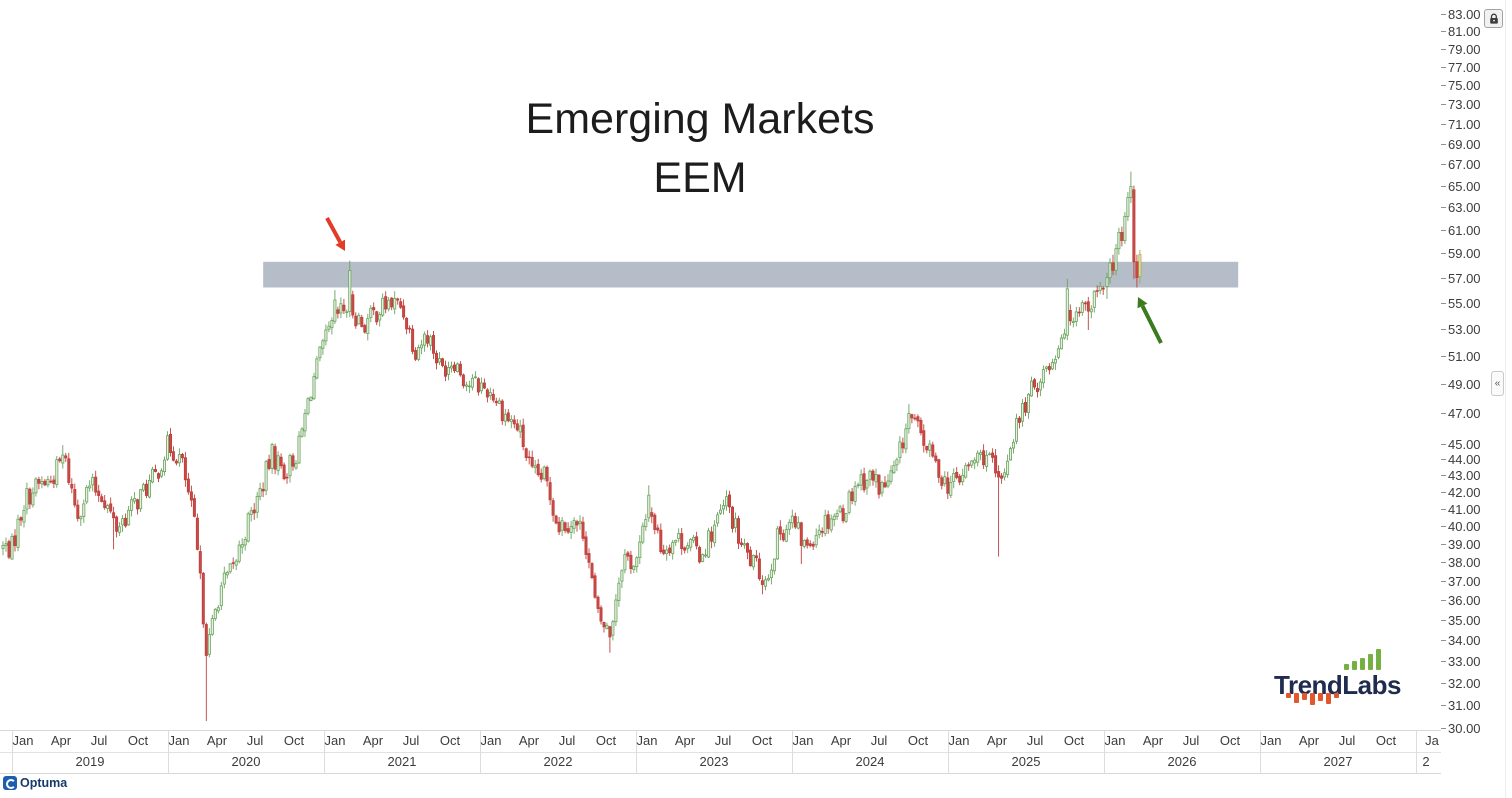  I want to click on y-axis-label: 65.00, so click(1461, 186).